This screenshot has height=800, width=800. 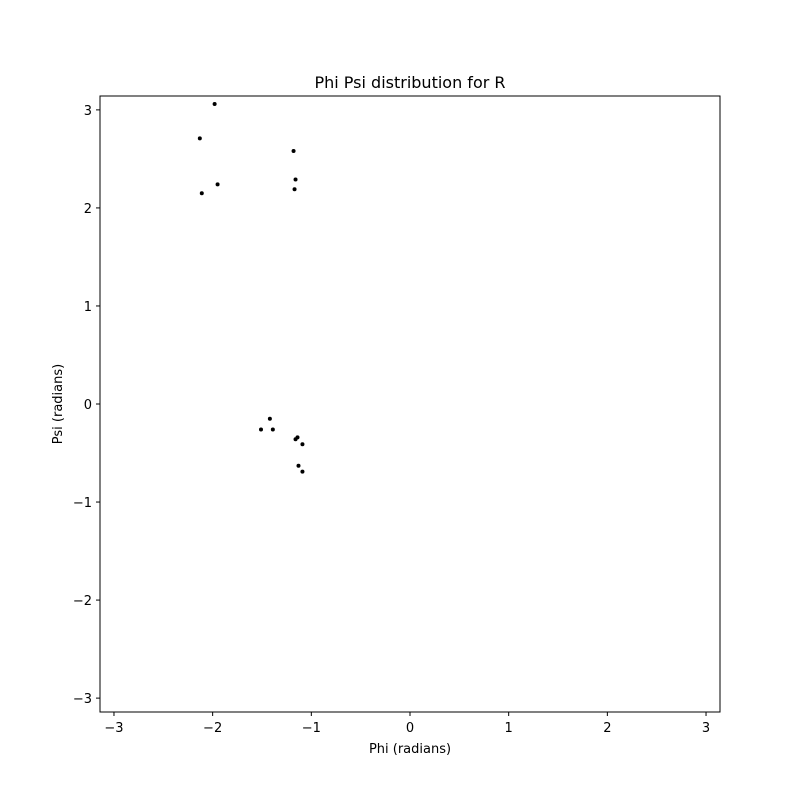 What do you see at coordinates (82, 503) in the screenshot?
I see `y-tick-label: −1` at bounding box center [82, 503].